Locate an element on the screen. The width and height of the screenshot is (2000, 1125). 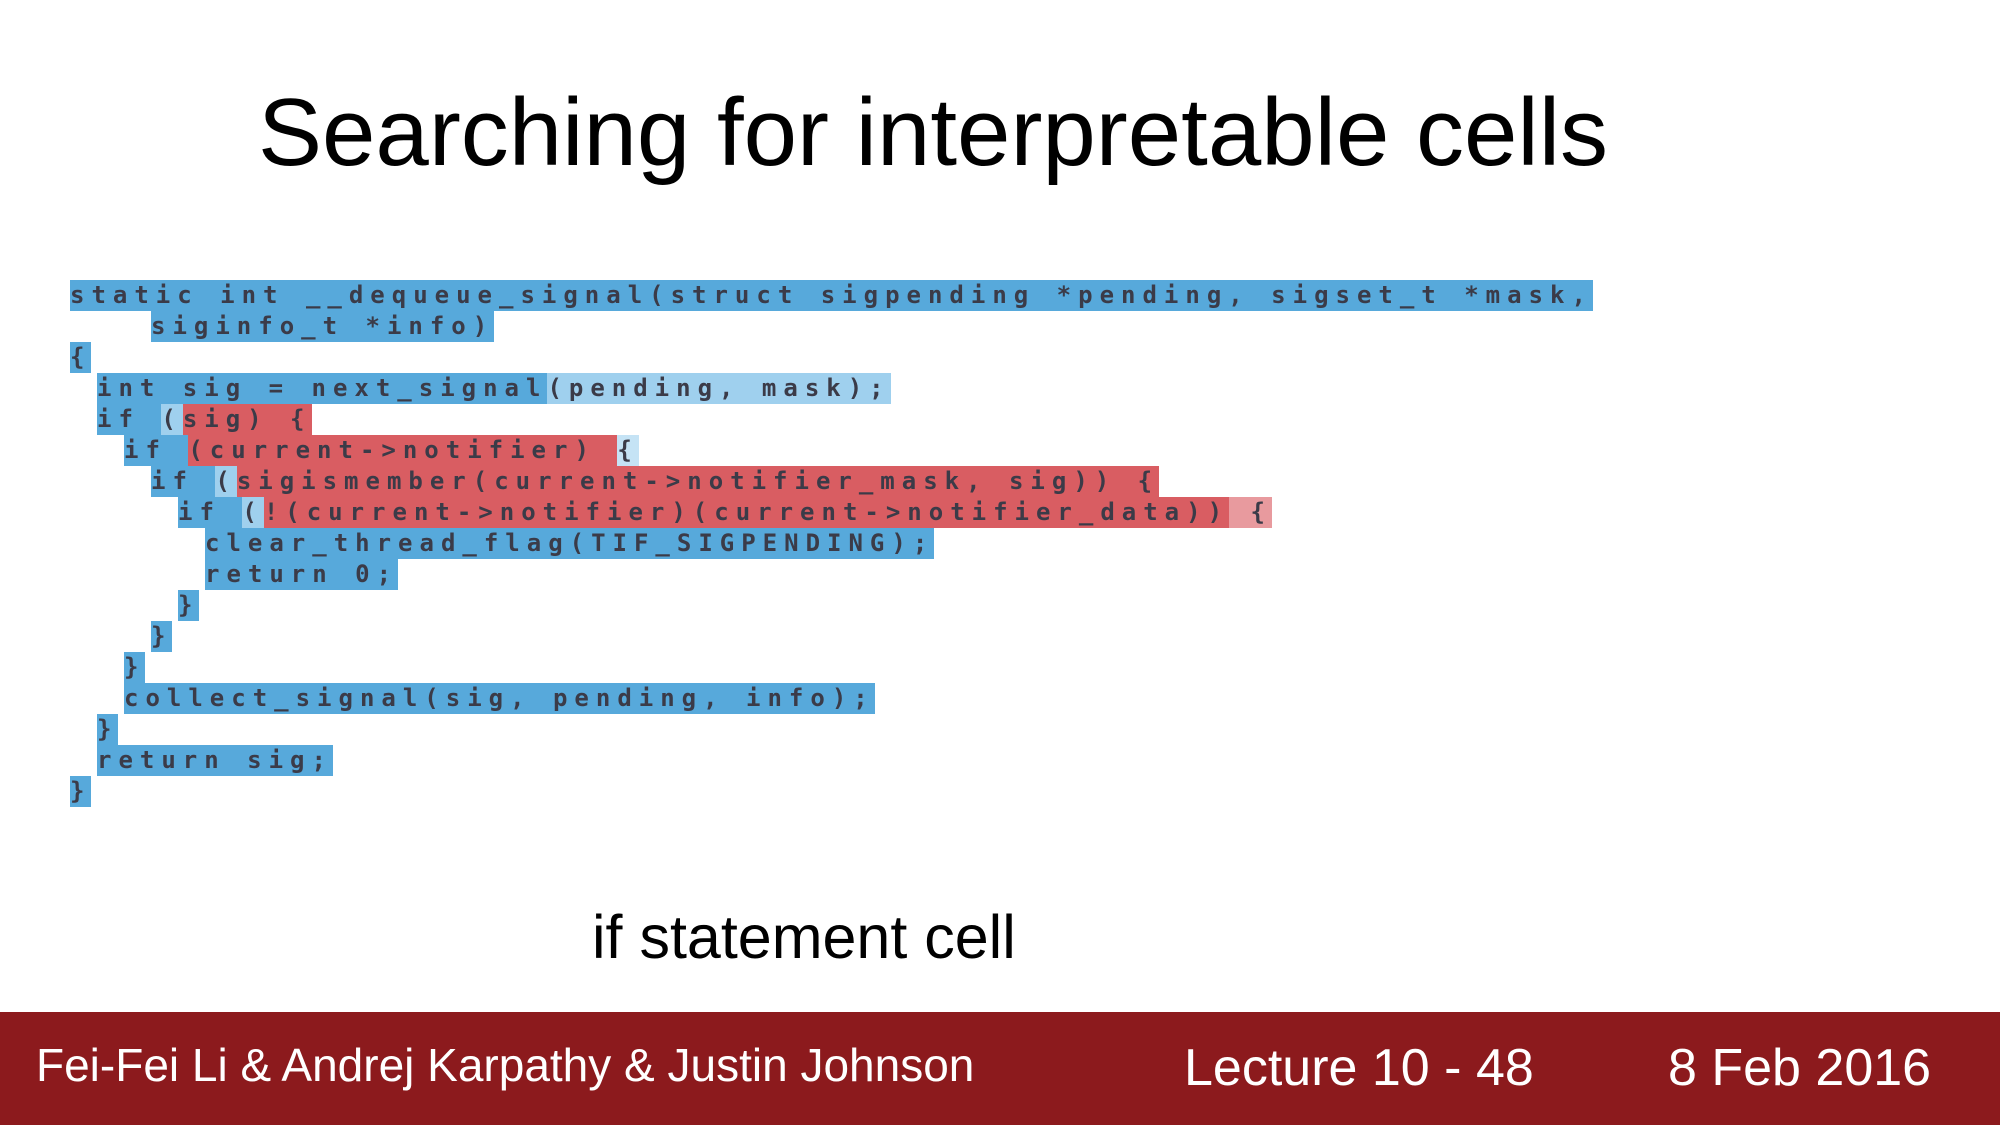
code-line: if (current->notifier) { is located at coordinates (831, 450).